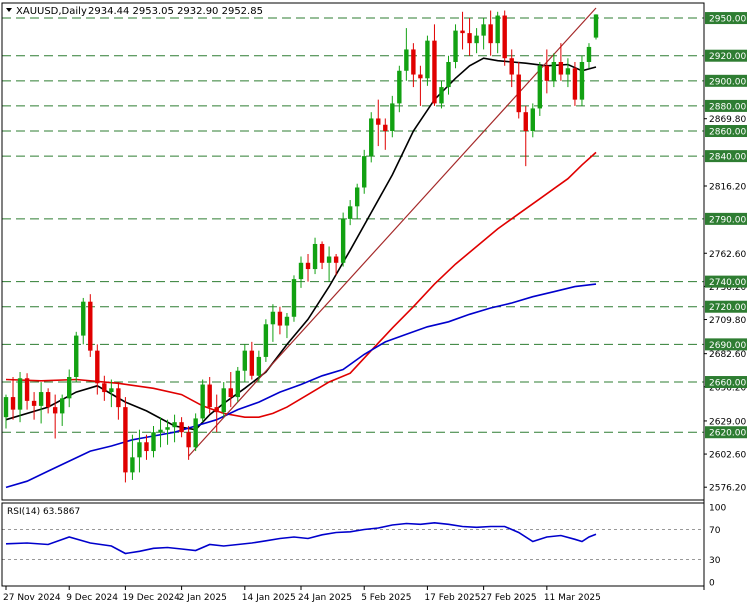 This screenshot has height=607, width=750. I want to click on rsi-tick-label: 0, so click(712, 584).